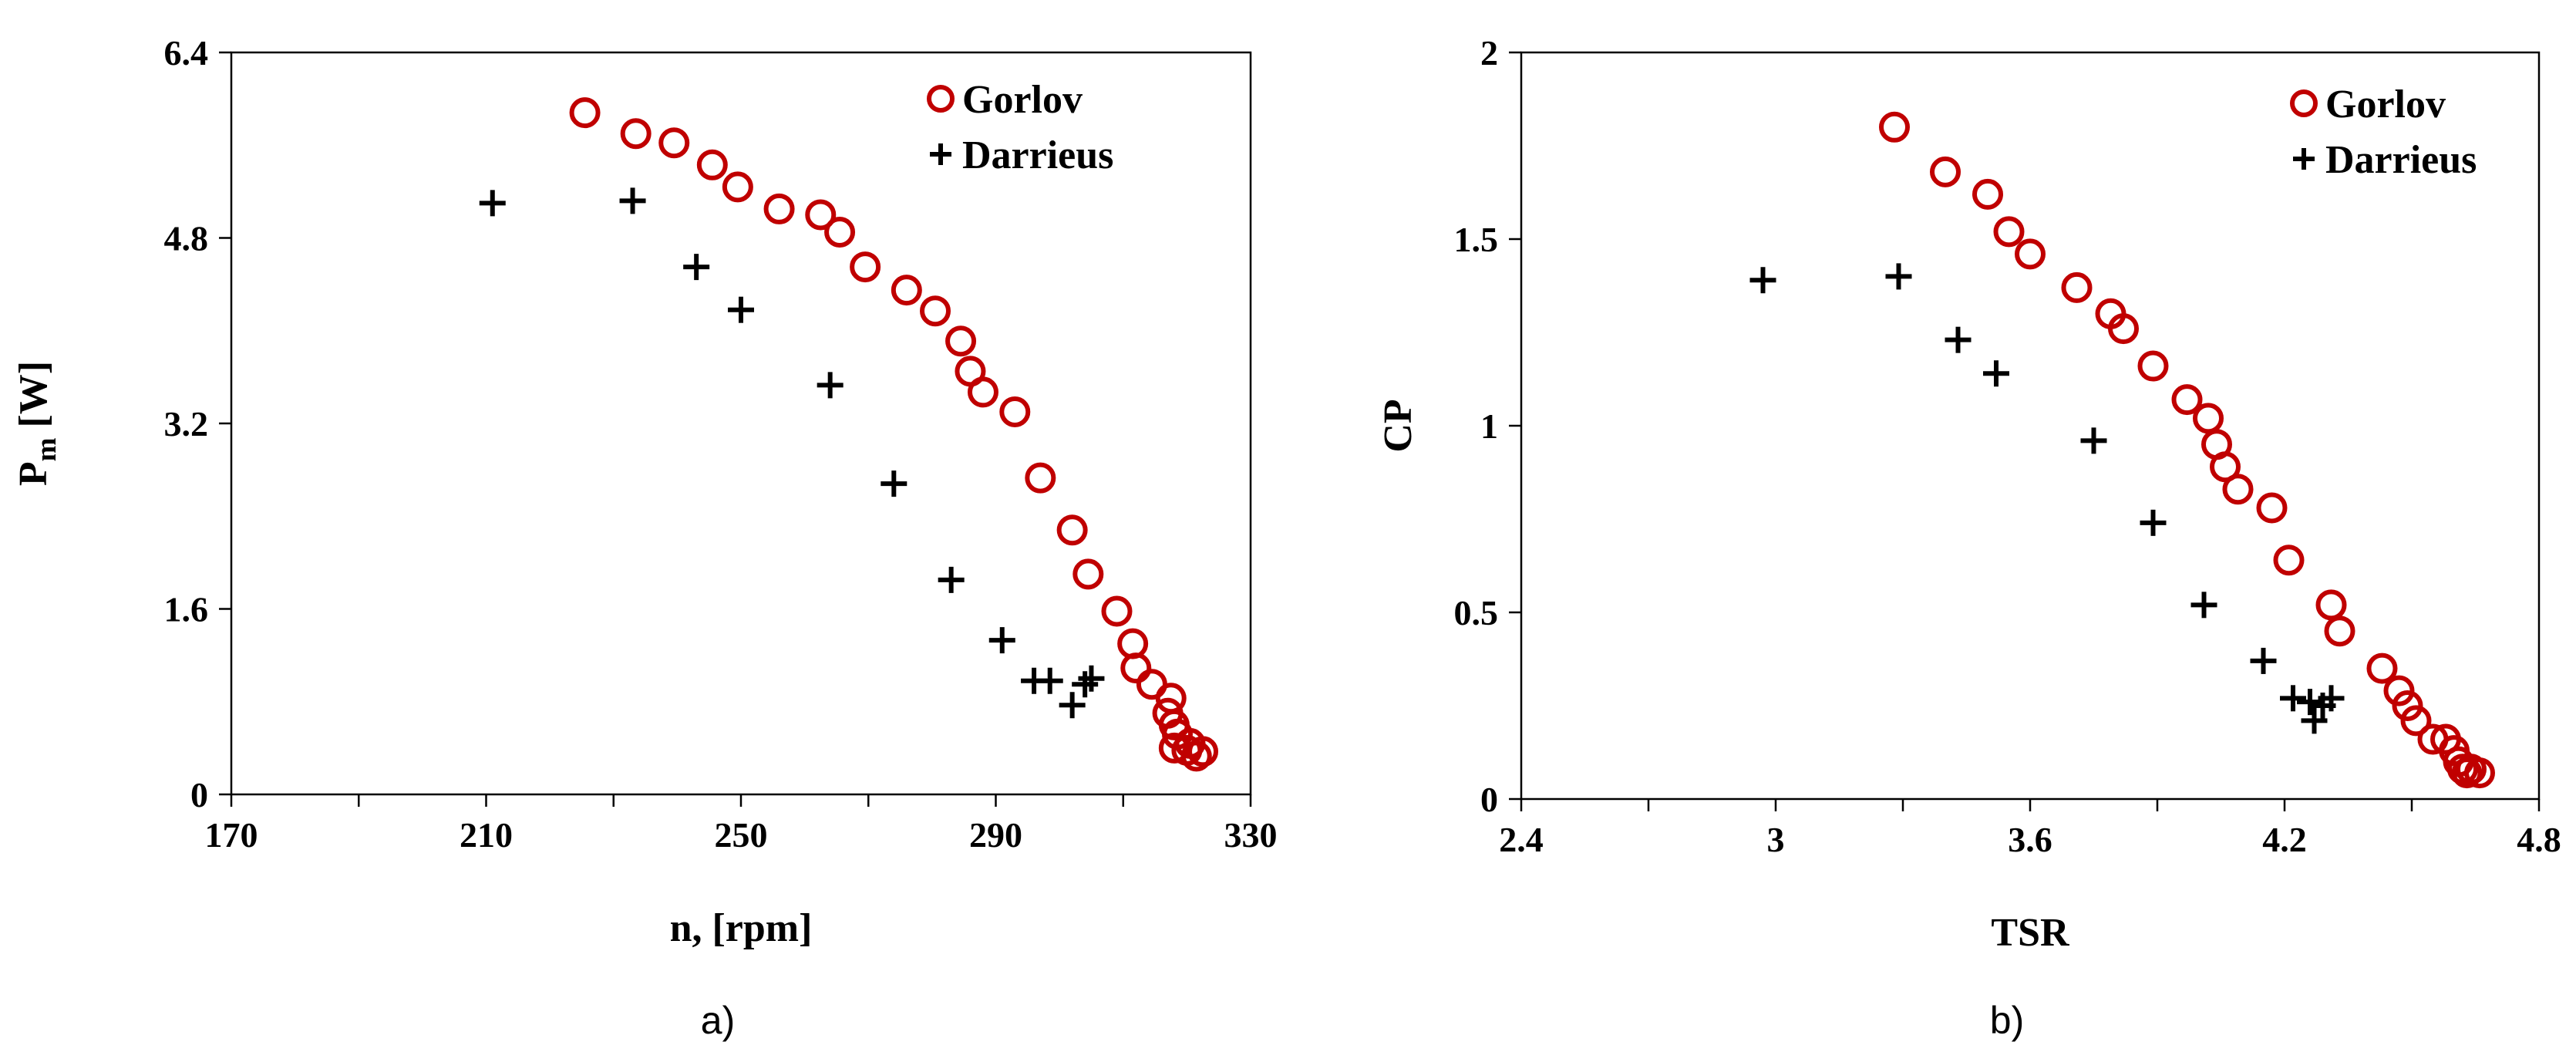 The height and width of the screenshot is (1052, 2576). What do you see at coordinates (486, 835) in the screenshot?
I see `x-tick-label: 210` at bounding box center [486, 835].